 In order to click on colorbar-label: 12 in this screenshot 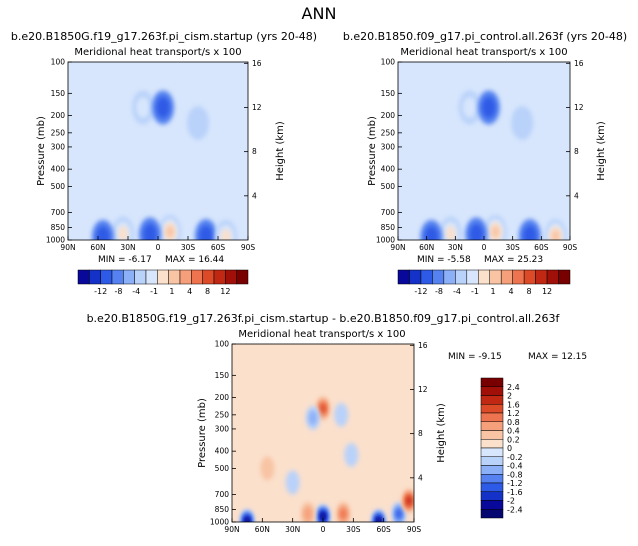, I will do `click(547, 291)`.